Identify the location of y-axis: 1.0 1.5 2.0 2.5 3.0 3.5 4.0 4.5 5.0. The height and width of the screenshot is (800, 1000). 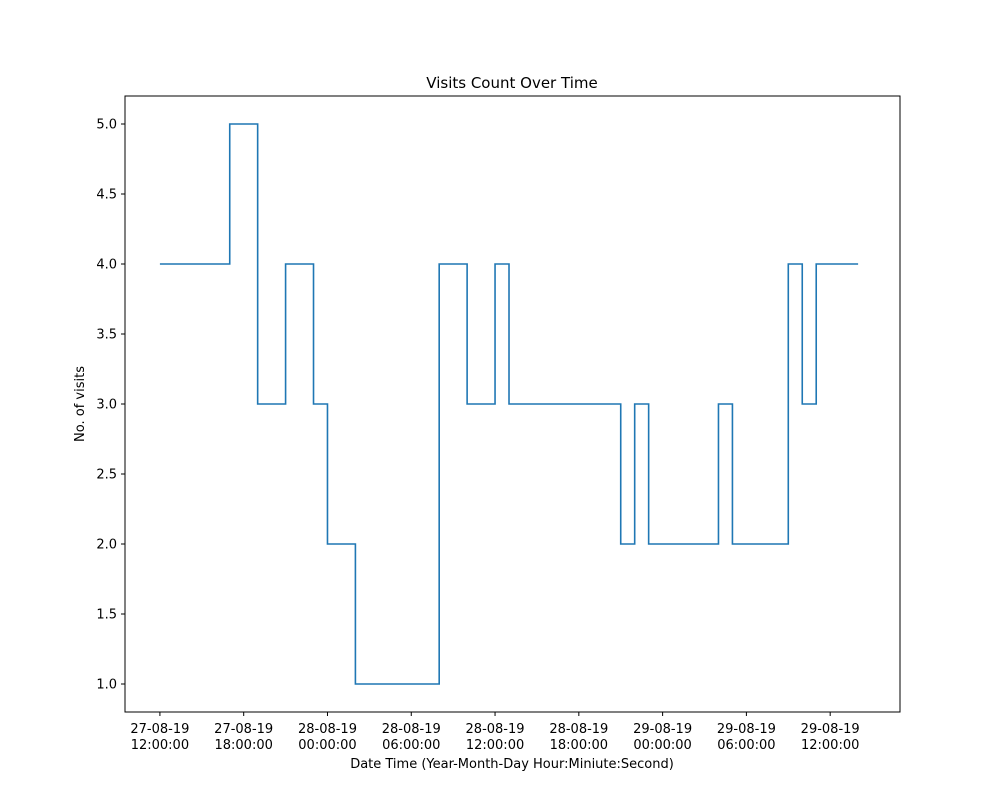
(110, 405).